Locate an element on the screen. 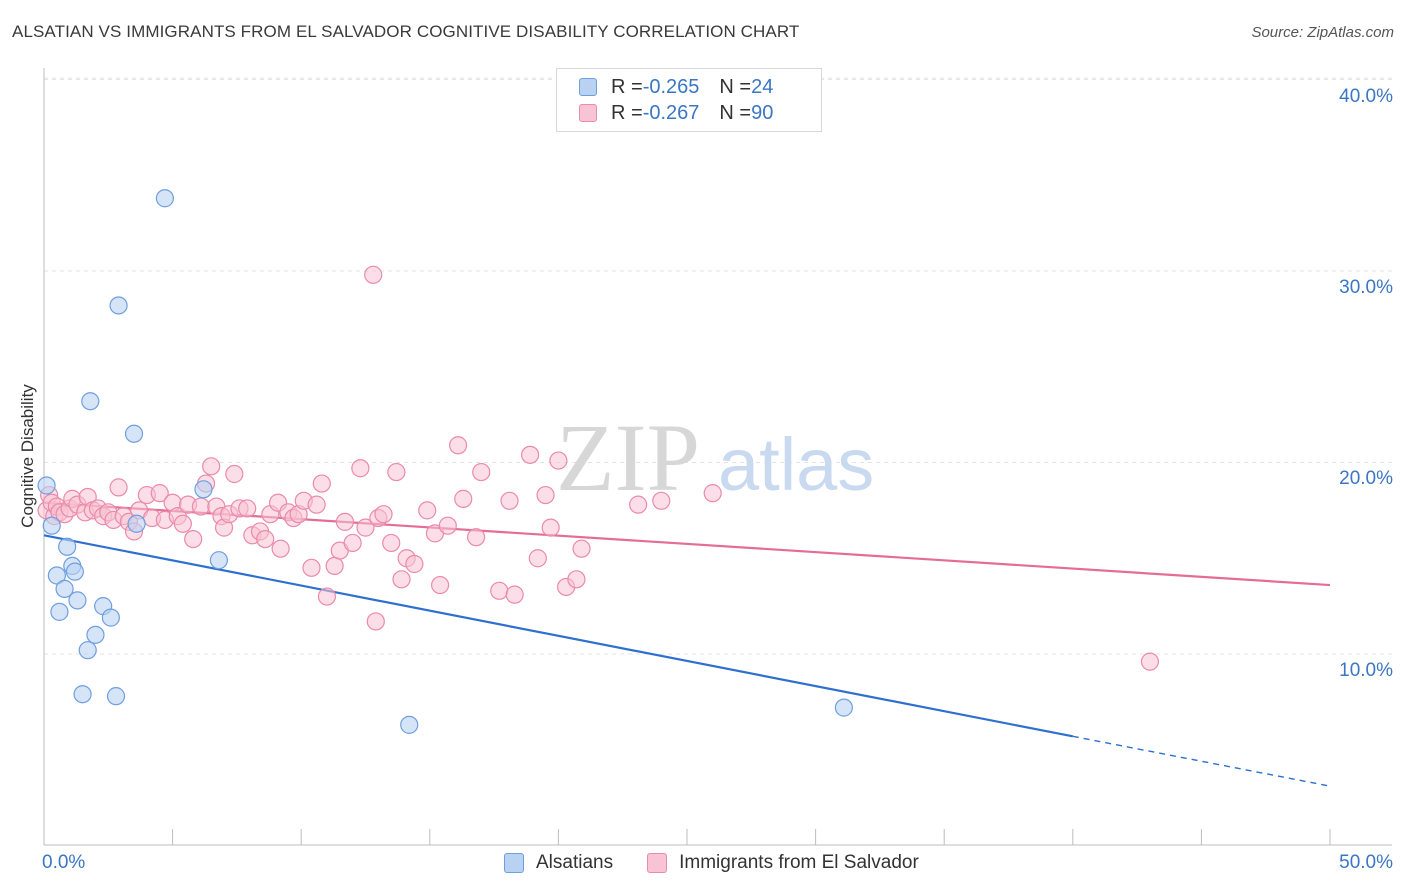 The width and height of the screenshot is (1406, 892). source-label: Source: ZipAtlas.com is located at coordinates (1322, 32).